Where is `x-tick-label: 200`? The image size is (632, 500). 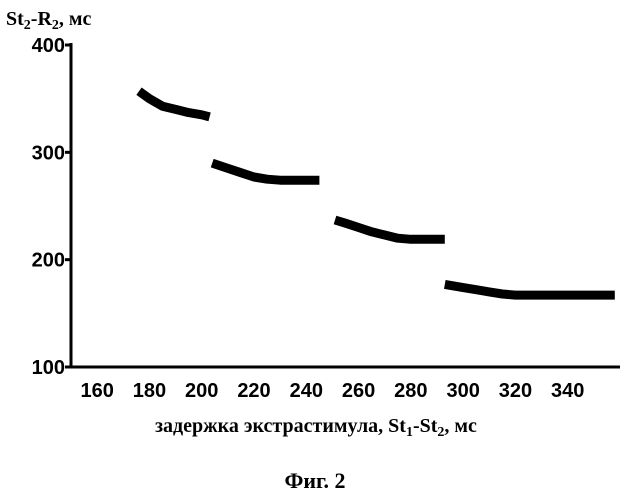 x-tick-label: 200 is located at coordinates (201, 391).